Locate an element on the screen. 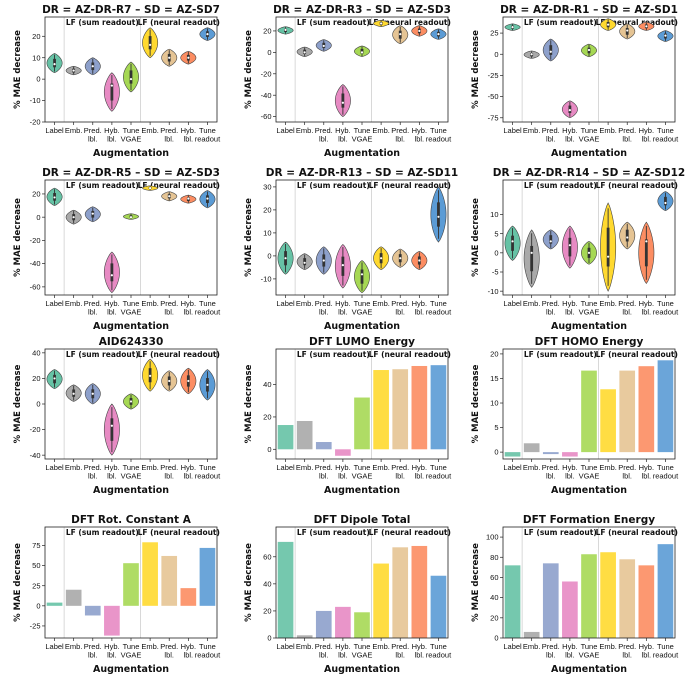 The height and width of the screenshot is (674, 685). panel-title: DR = AZ-DR-R3 – SD = AZ-SD3 is located at coordinates (362, 10).